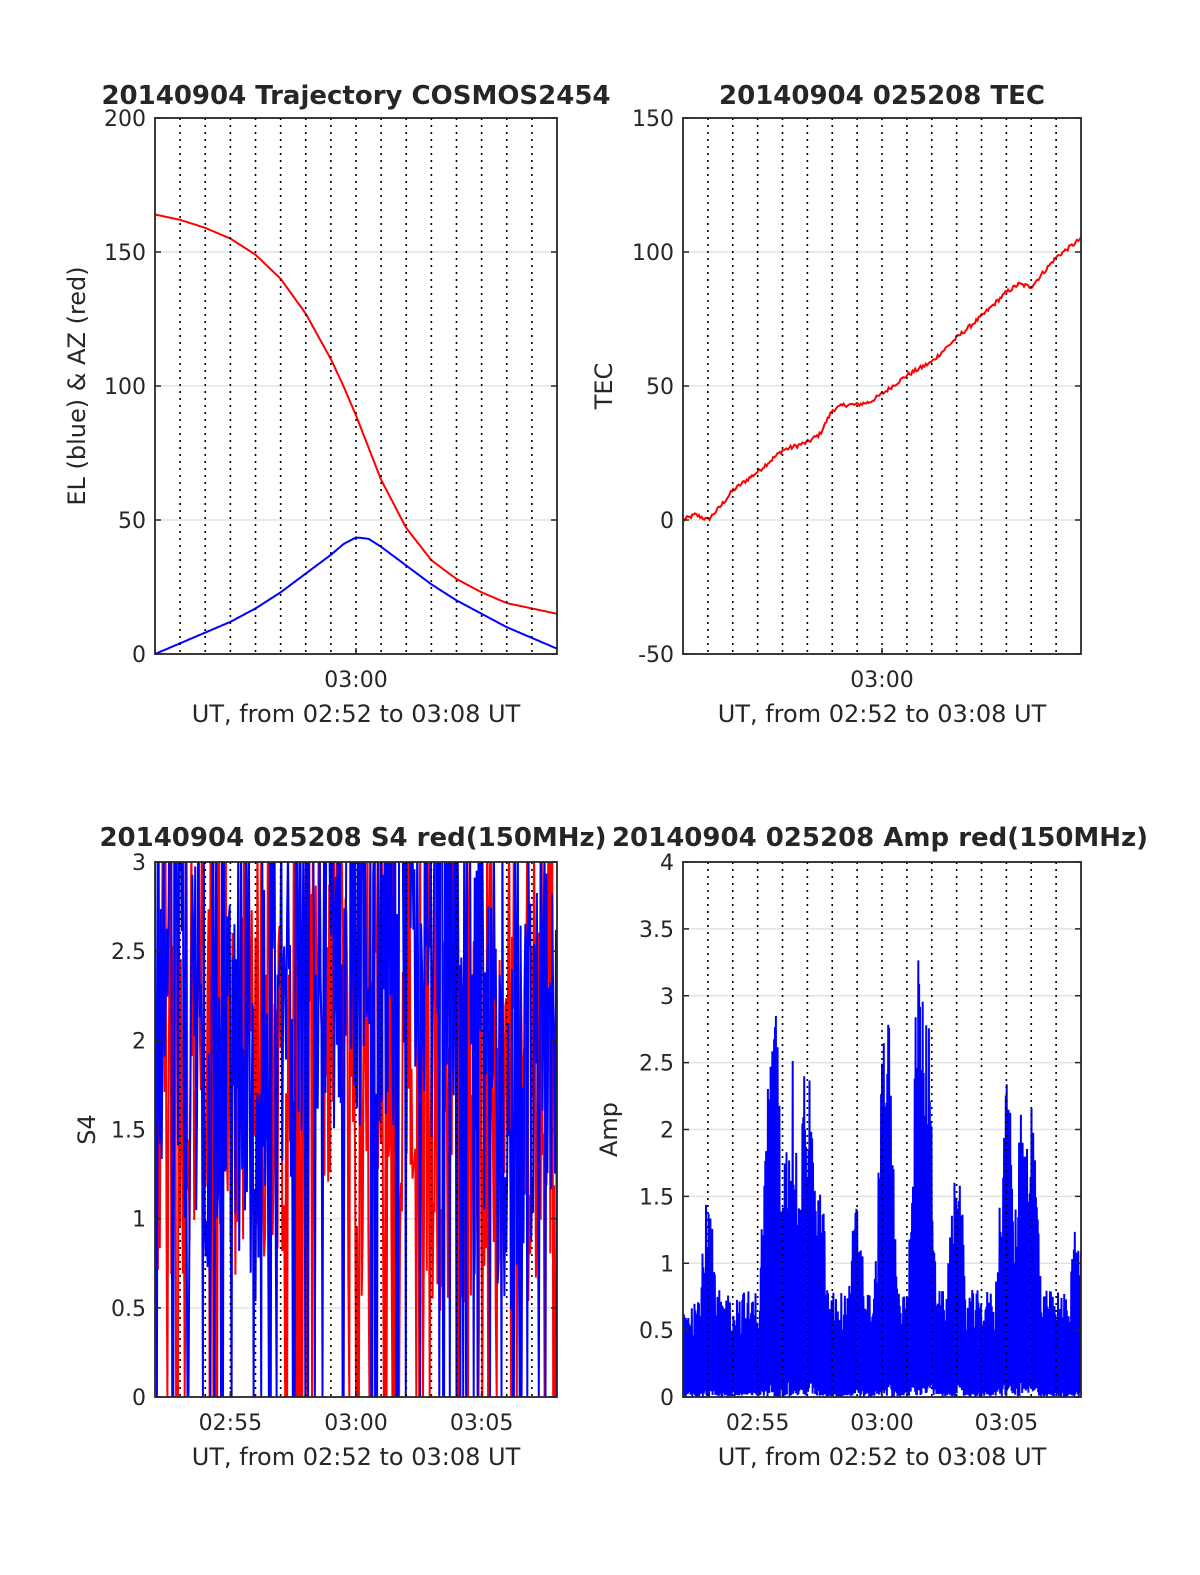 The image size is (1200, 1575). I want to click on y-axis-label: EL (blue) & AZ (red), so click(77, 385).